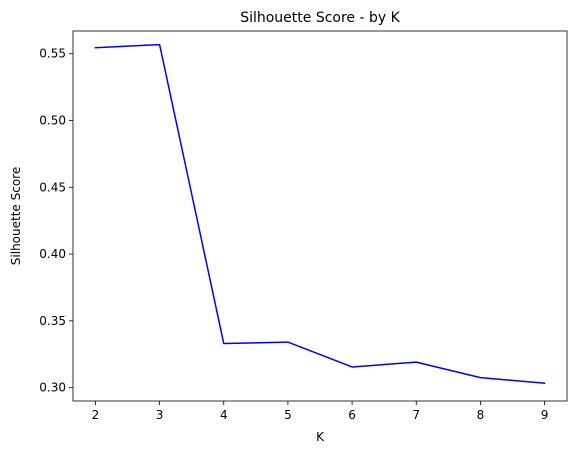  What do you see at coordinates (52, 321) in the screenshot?
I see `y-tick-label: 0.35` at bounding box center [52, 321].